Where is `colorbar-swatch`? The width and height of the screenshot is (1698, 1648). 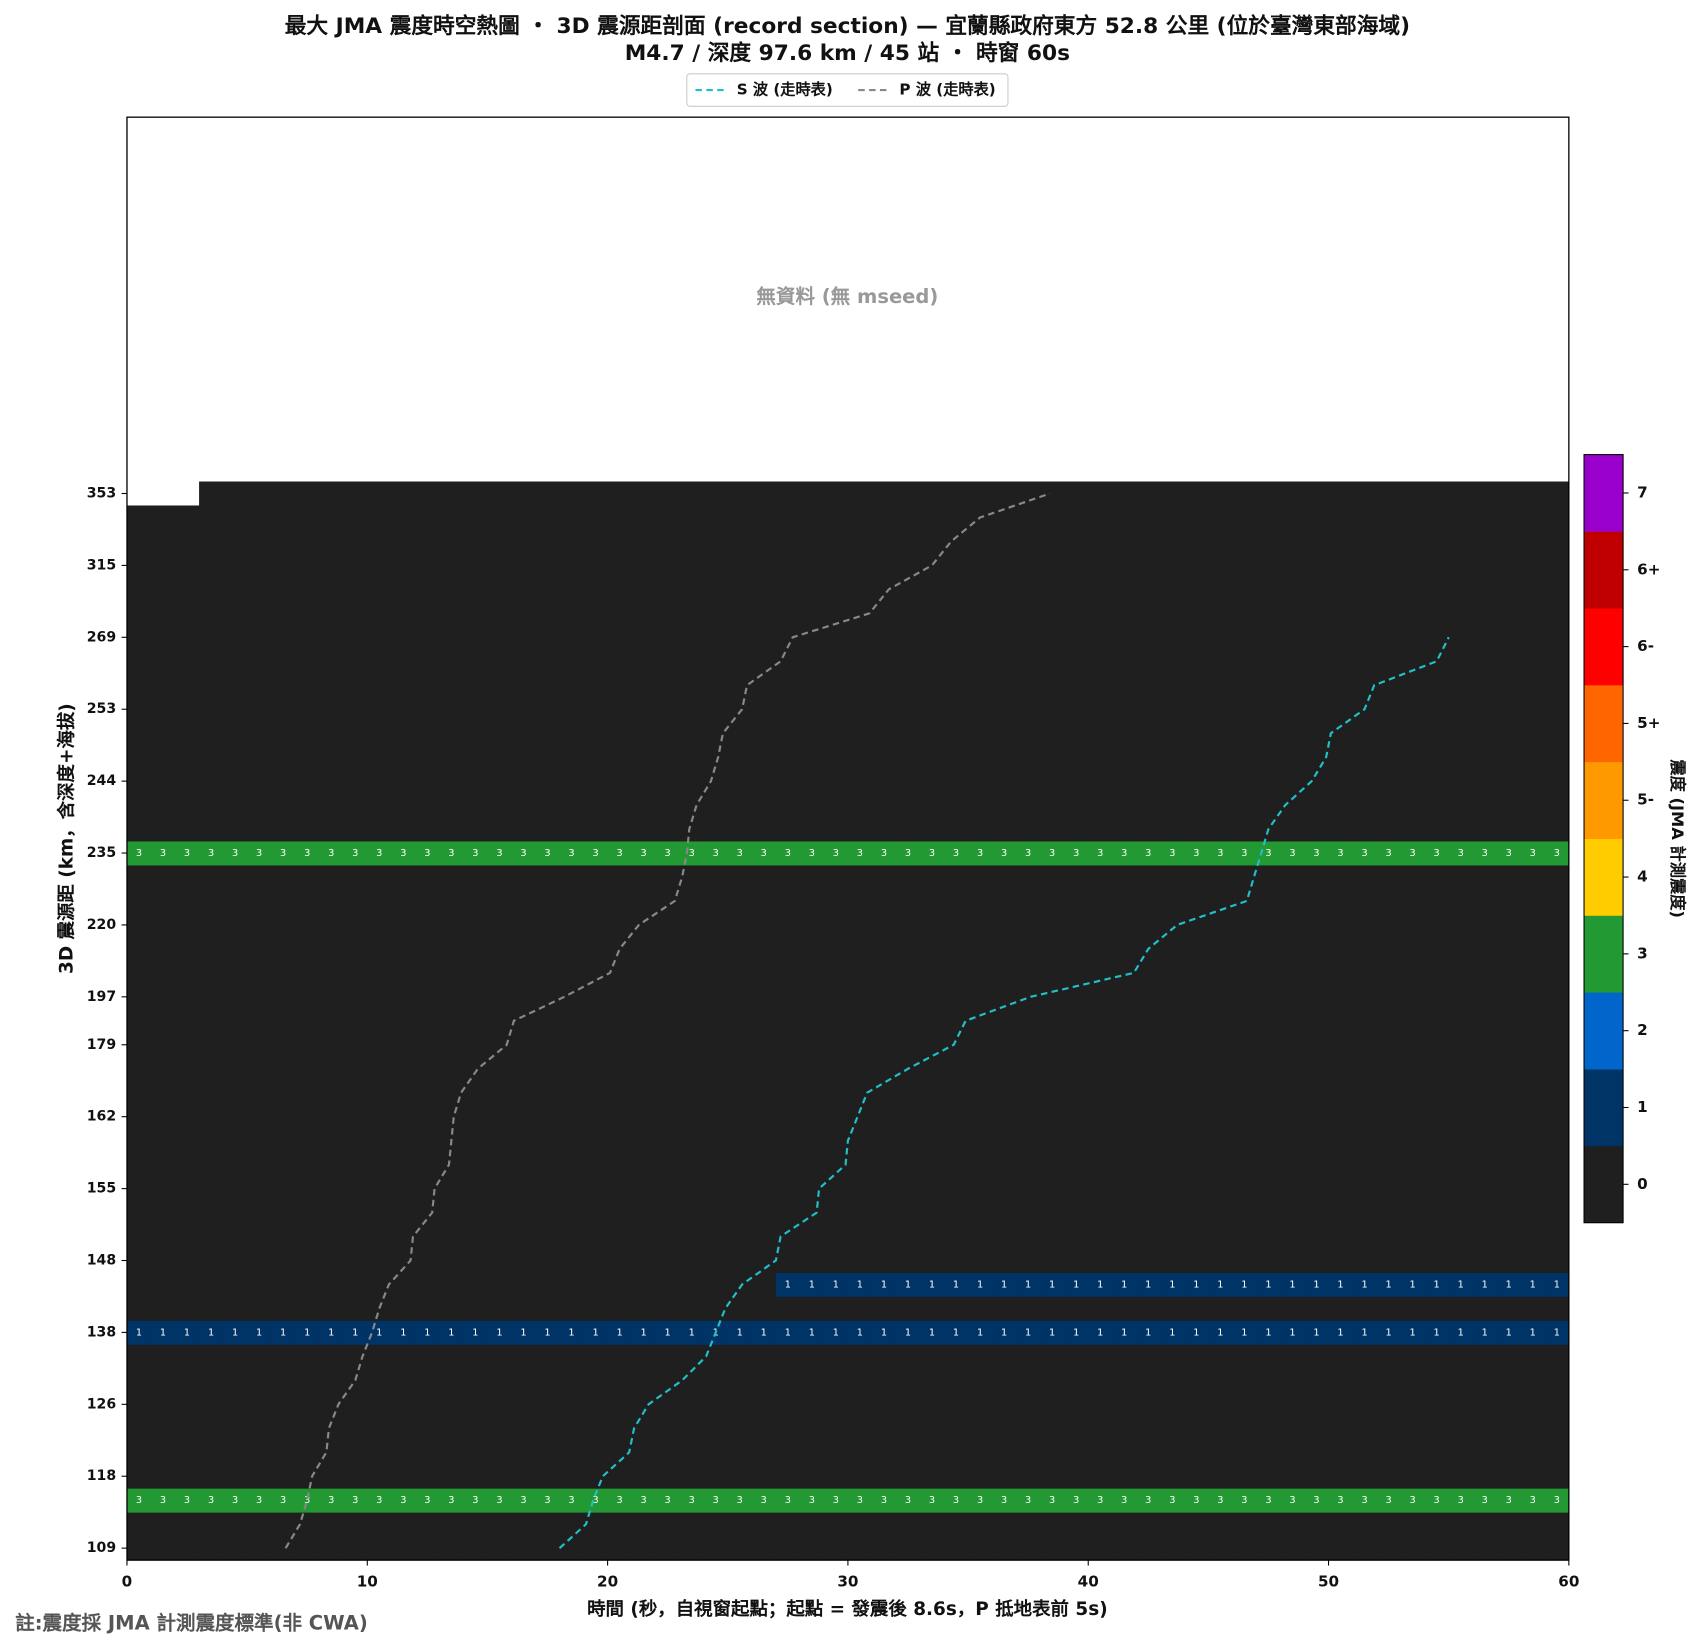 colorbar-swatch is located at coordinates (1604, 954).